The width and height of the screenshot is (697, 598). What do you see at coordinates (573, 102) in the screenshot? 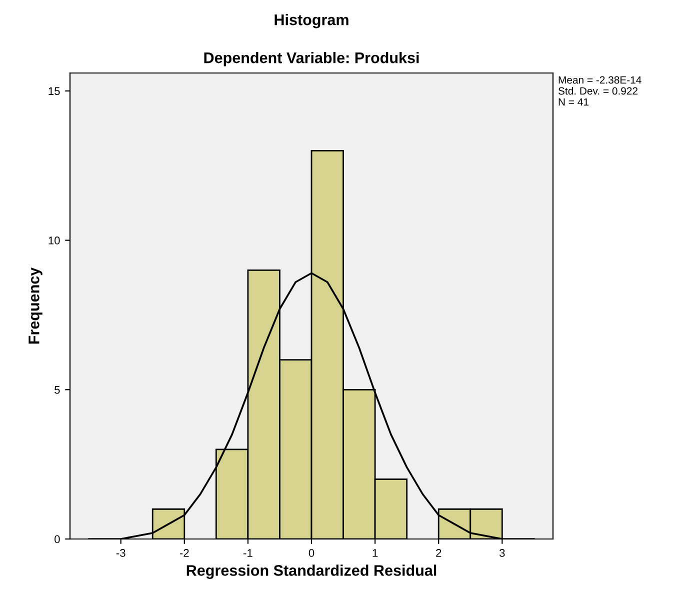
I see `text: N = 41` at bounding box center [573, 102].